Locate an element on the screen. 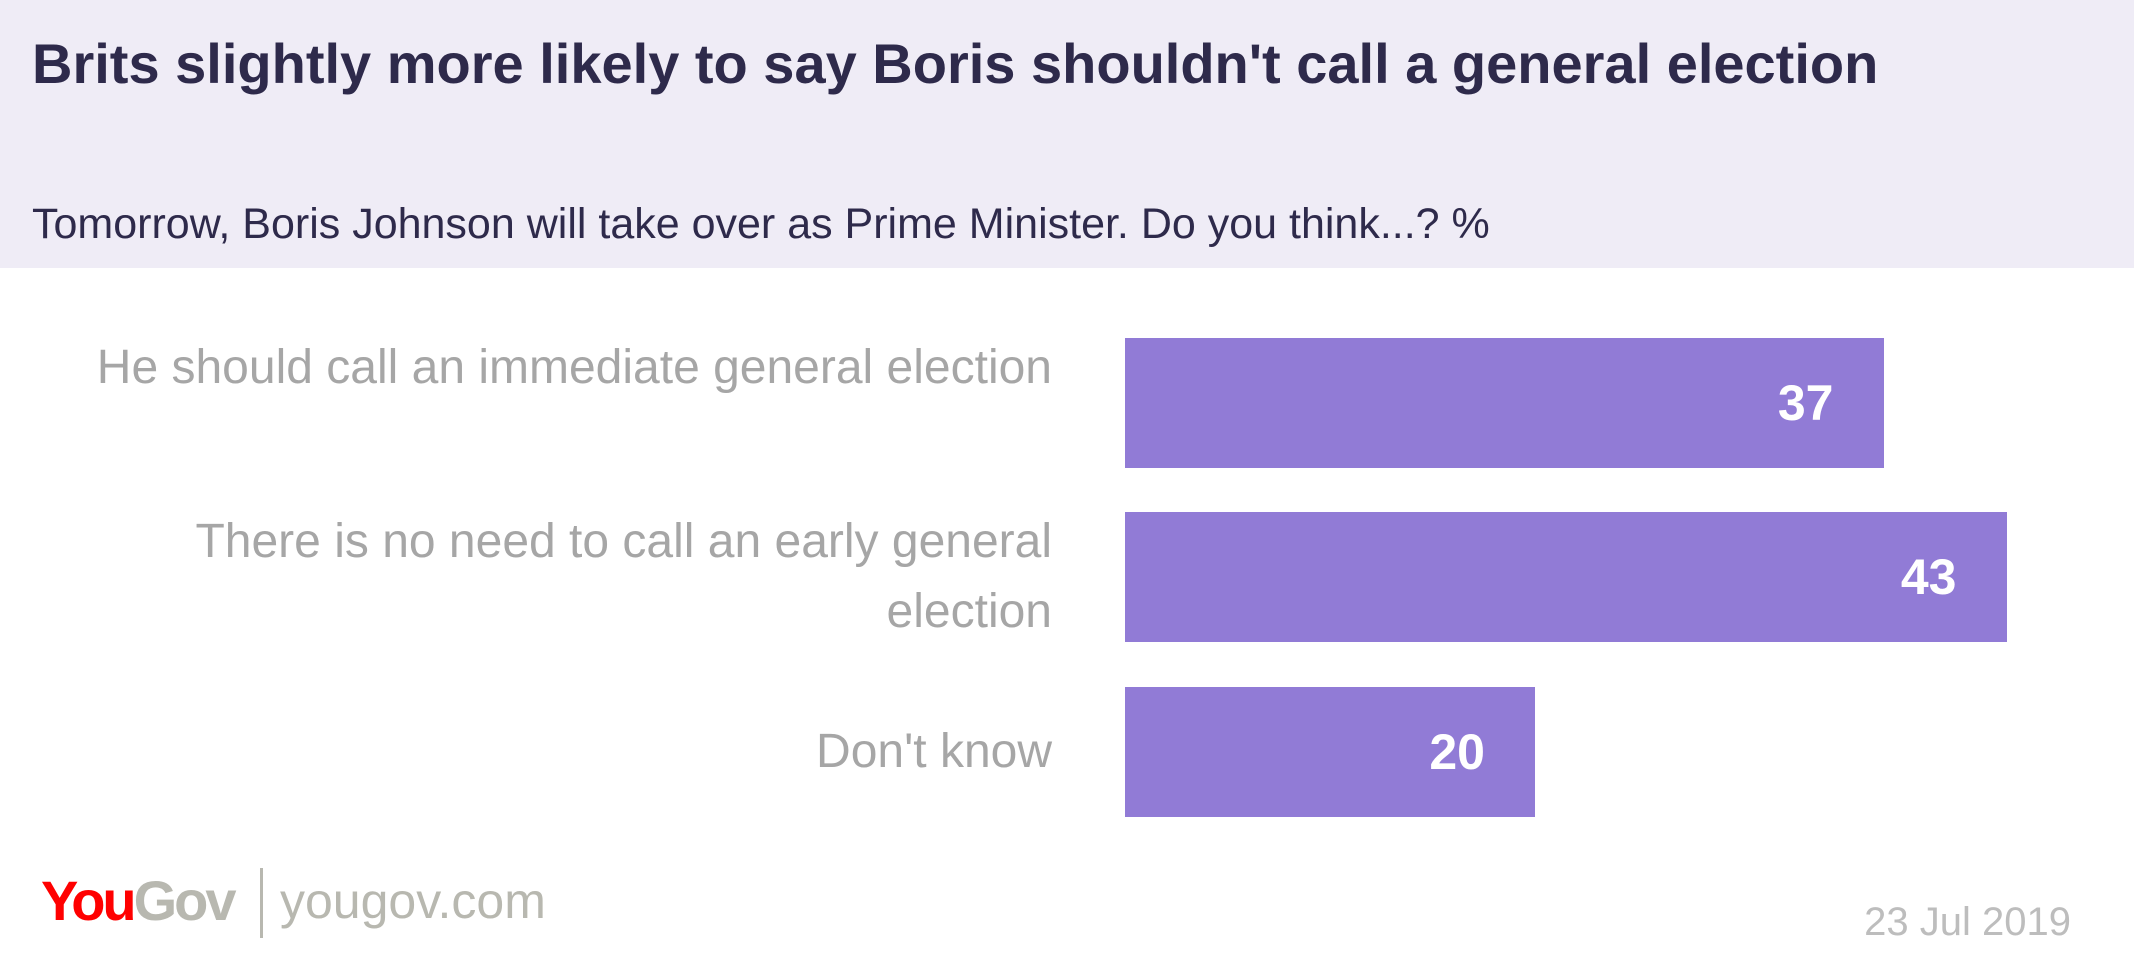  yougov-logo: YouGov is located at coordinates (139, 900).